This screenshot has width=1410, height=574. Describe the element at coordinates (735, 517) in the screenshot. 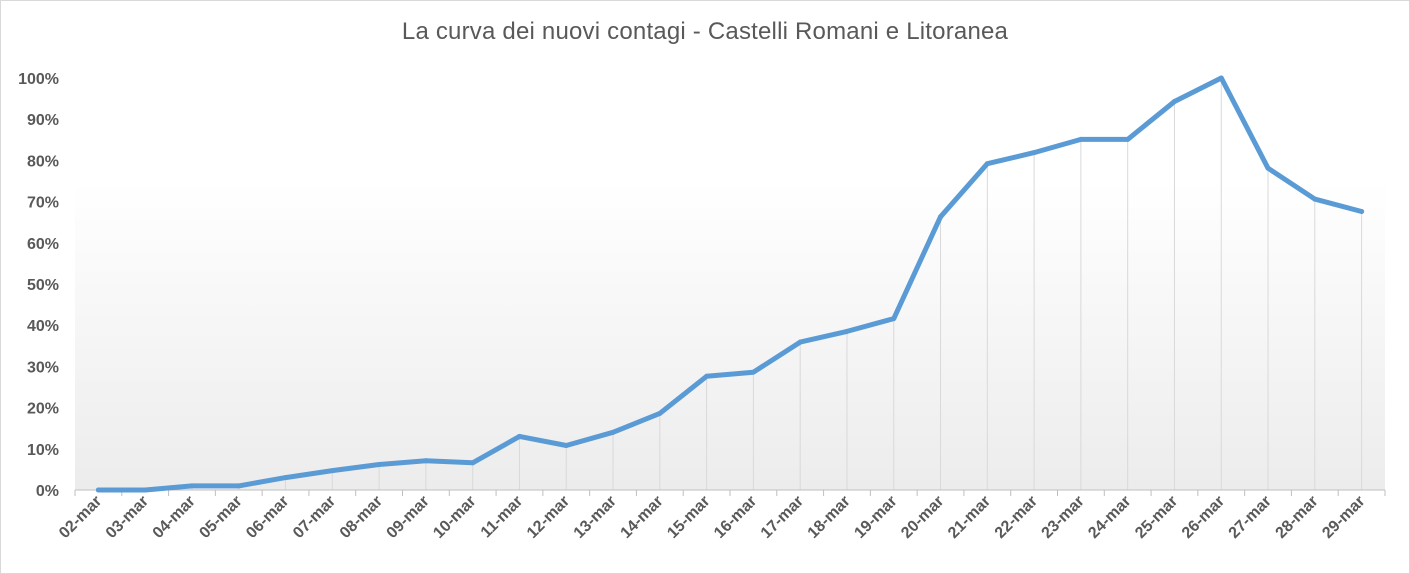

I see `x-tick-label: 16-mar` at that location.